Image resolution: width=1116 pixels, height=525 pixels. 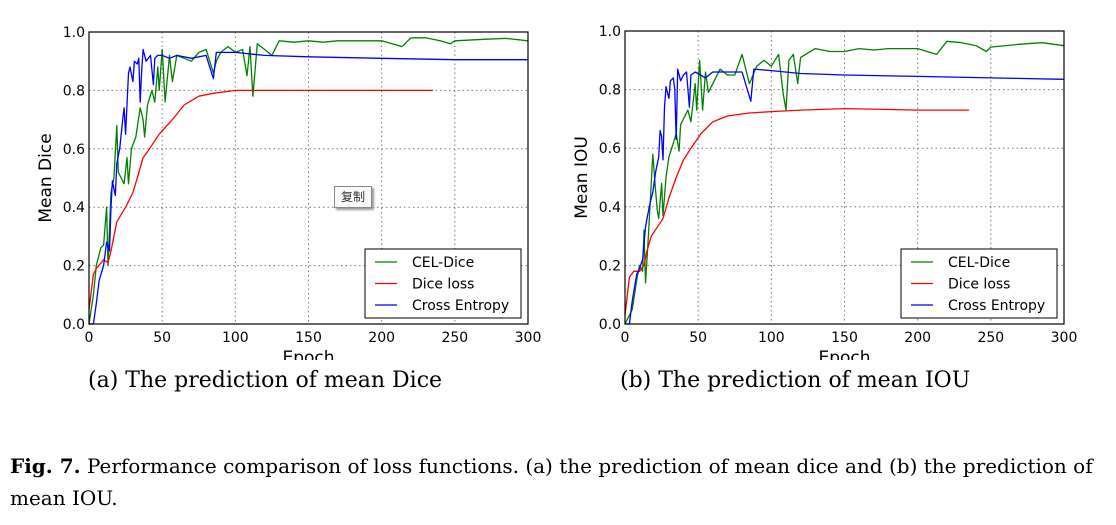 What do you see at coordinates (353, 197) in the screenshot?
I see `copy-popup-button: 复制` at bounding box center [353, 197].